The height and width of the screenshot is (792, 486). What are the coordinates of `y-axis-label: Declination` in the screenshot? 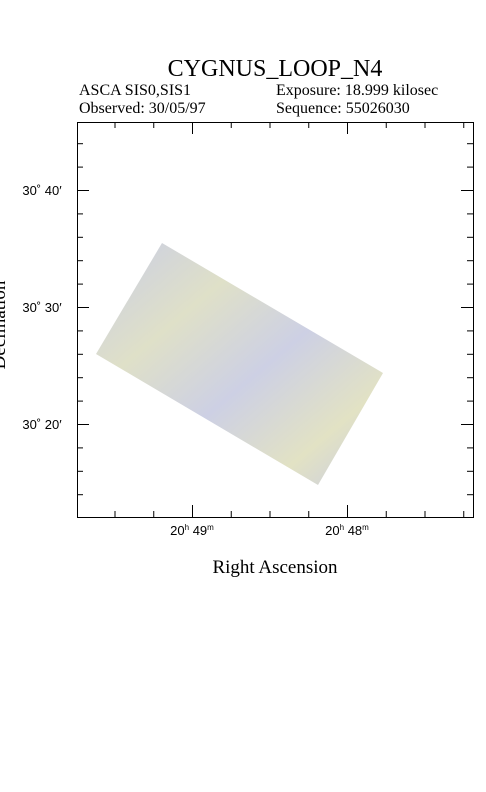 It's located at (5, 324).